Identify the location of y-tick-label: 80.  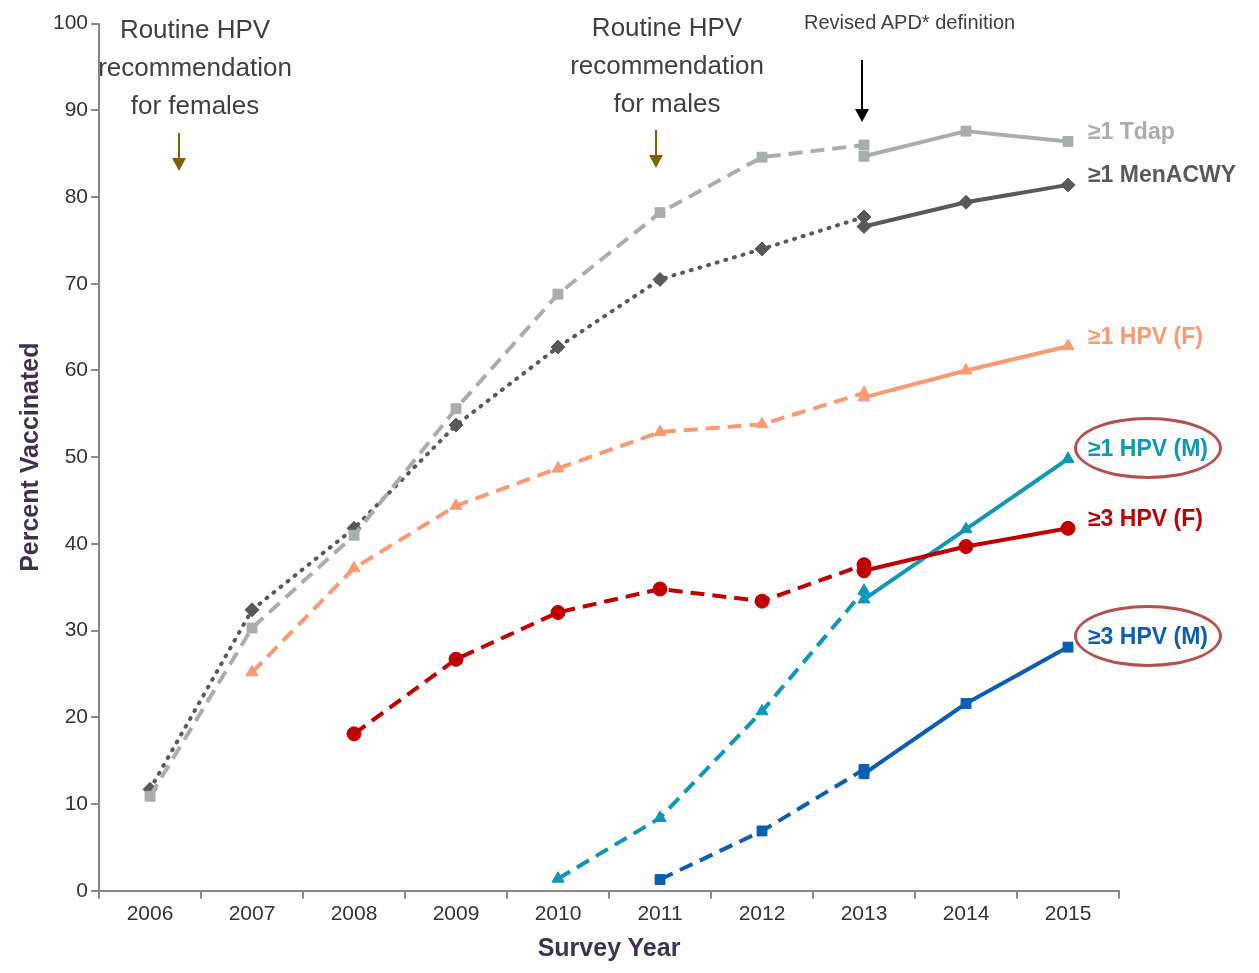
(76, 195).